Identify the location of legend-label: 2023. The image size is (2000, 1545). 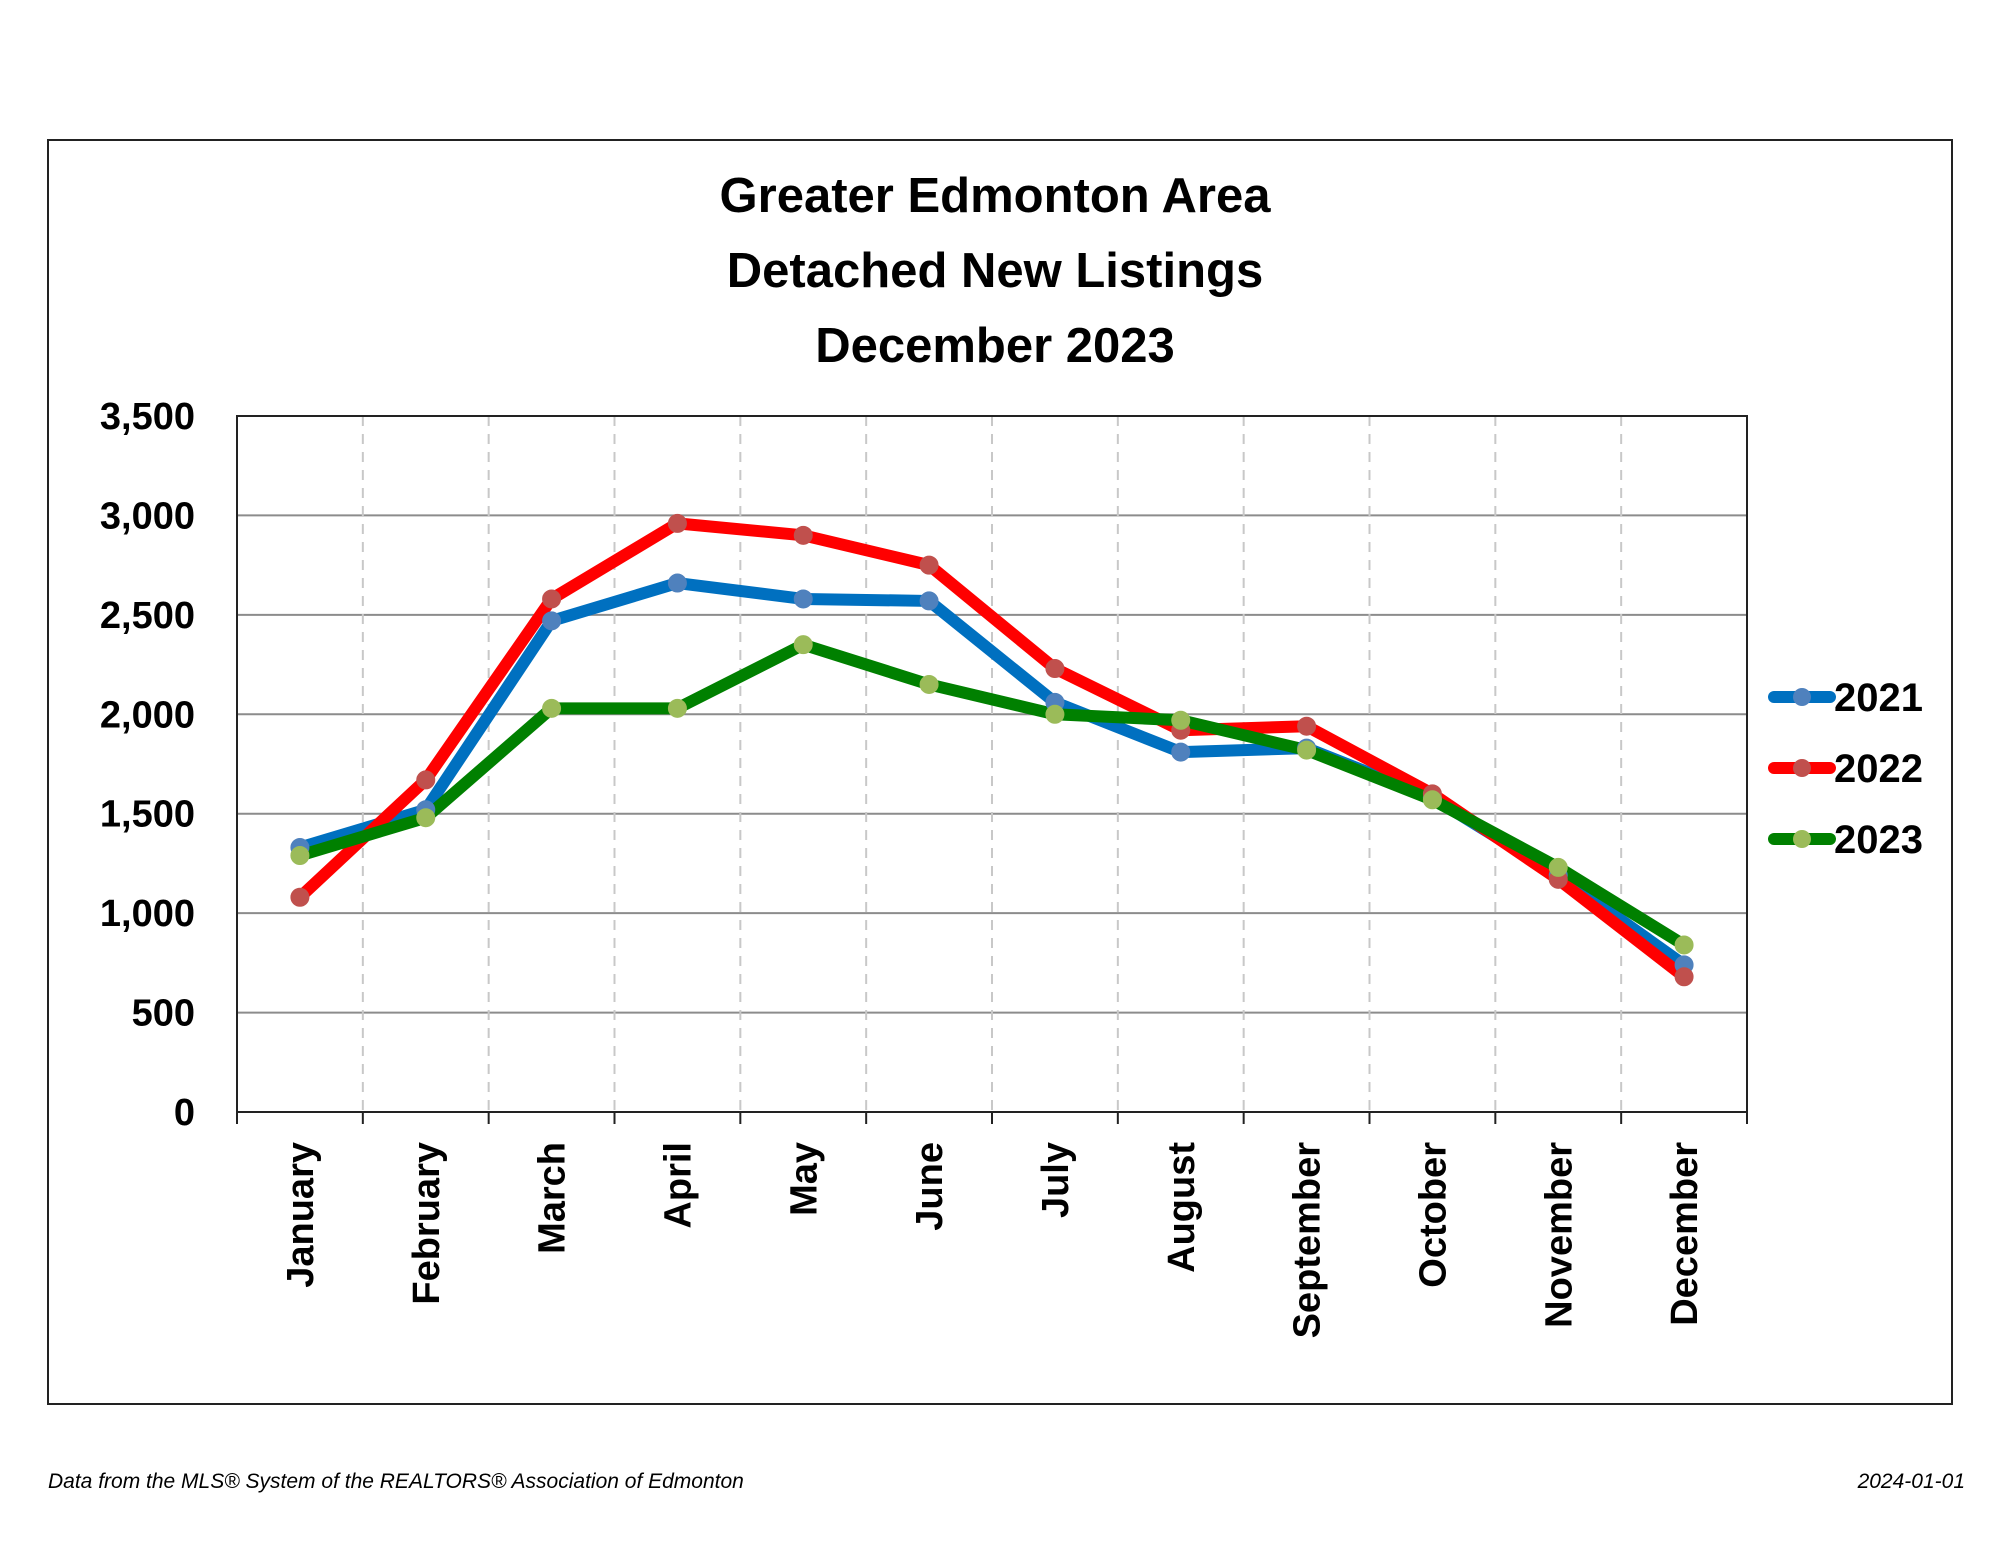
(1878, 840).